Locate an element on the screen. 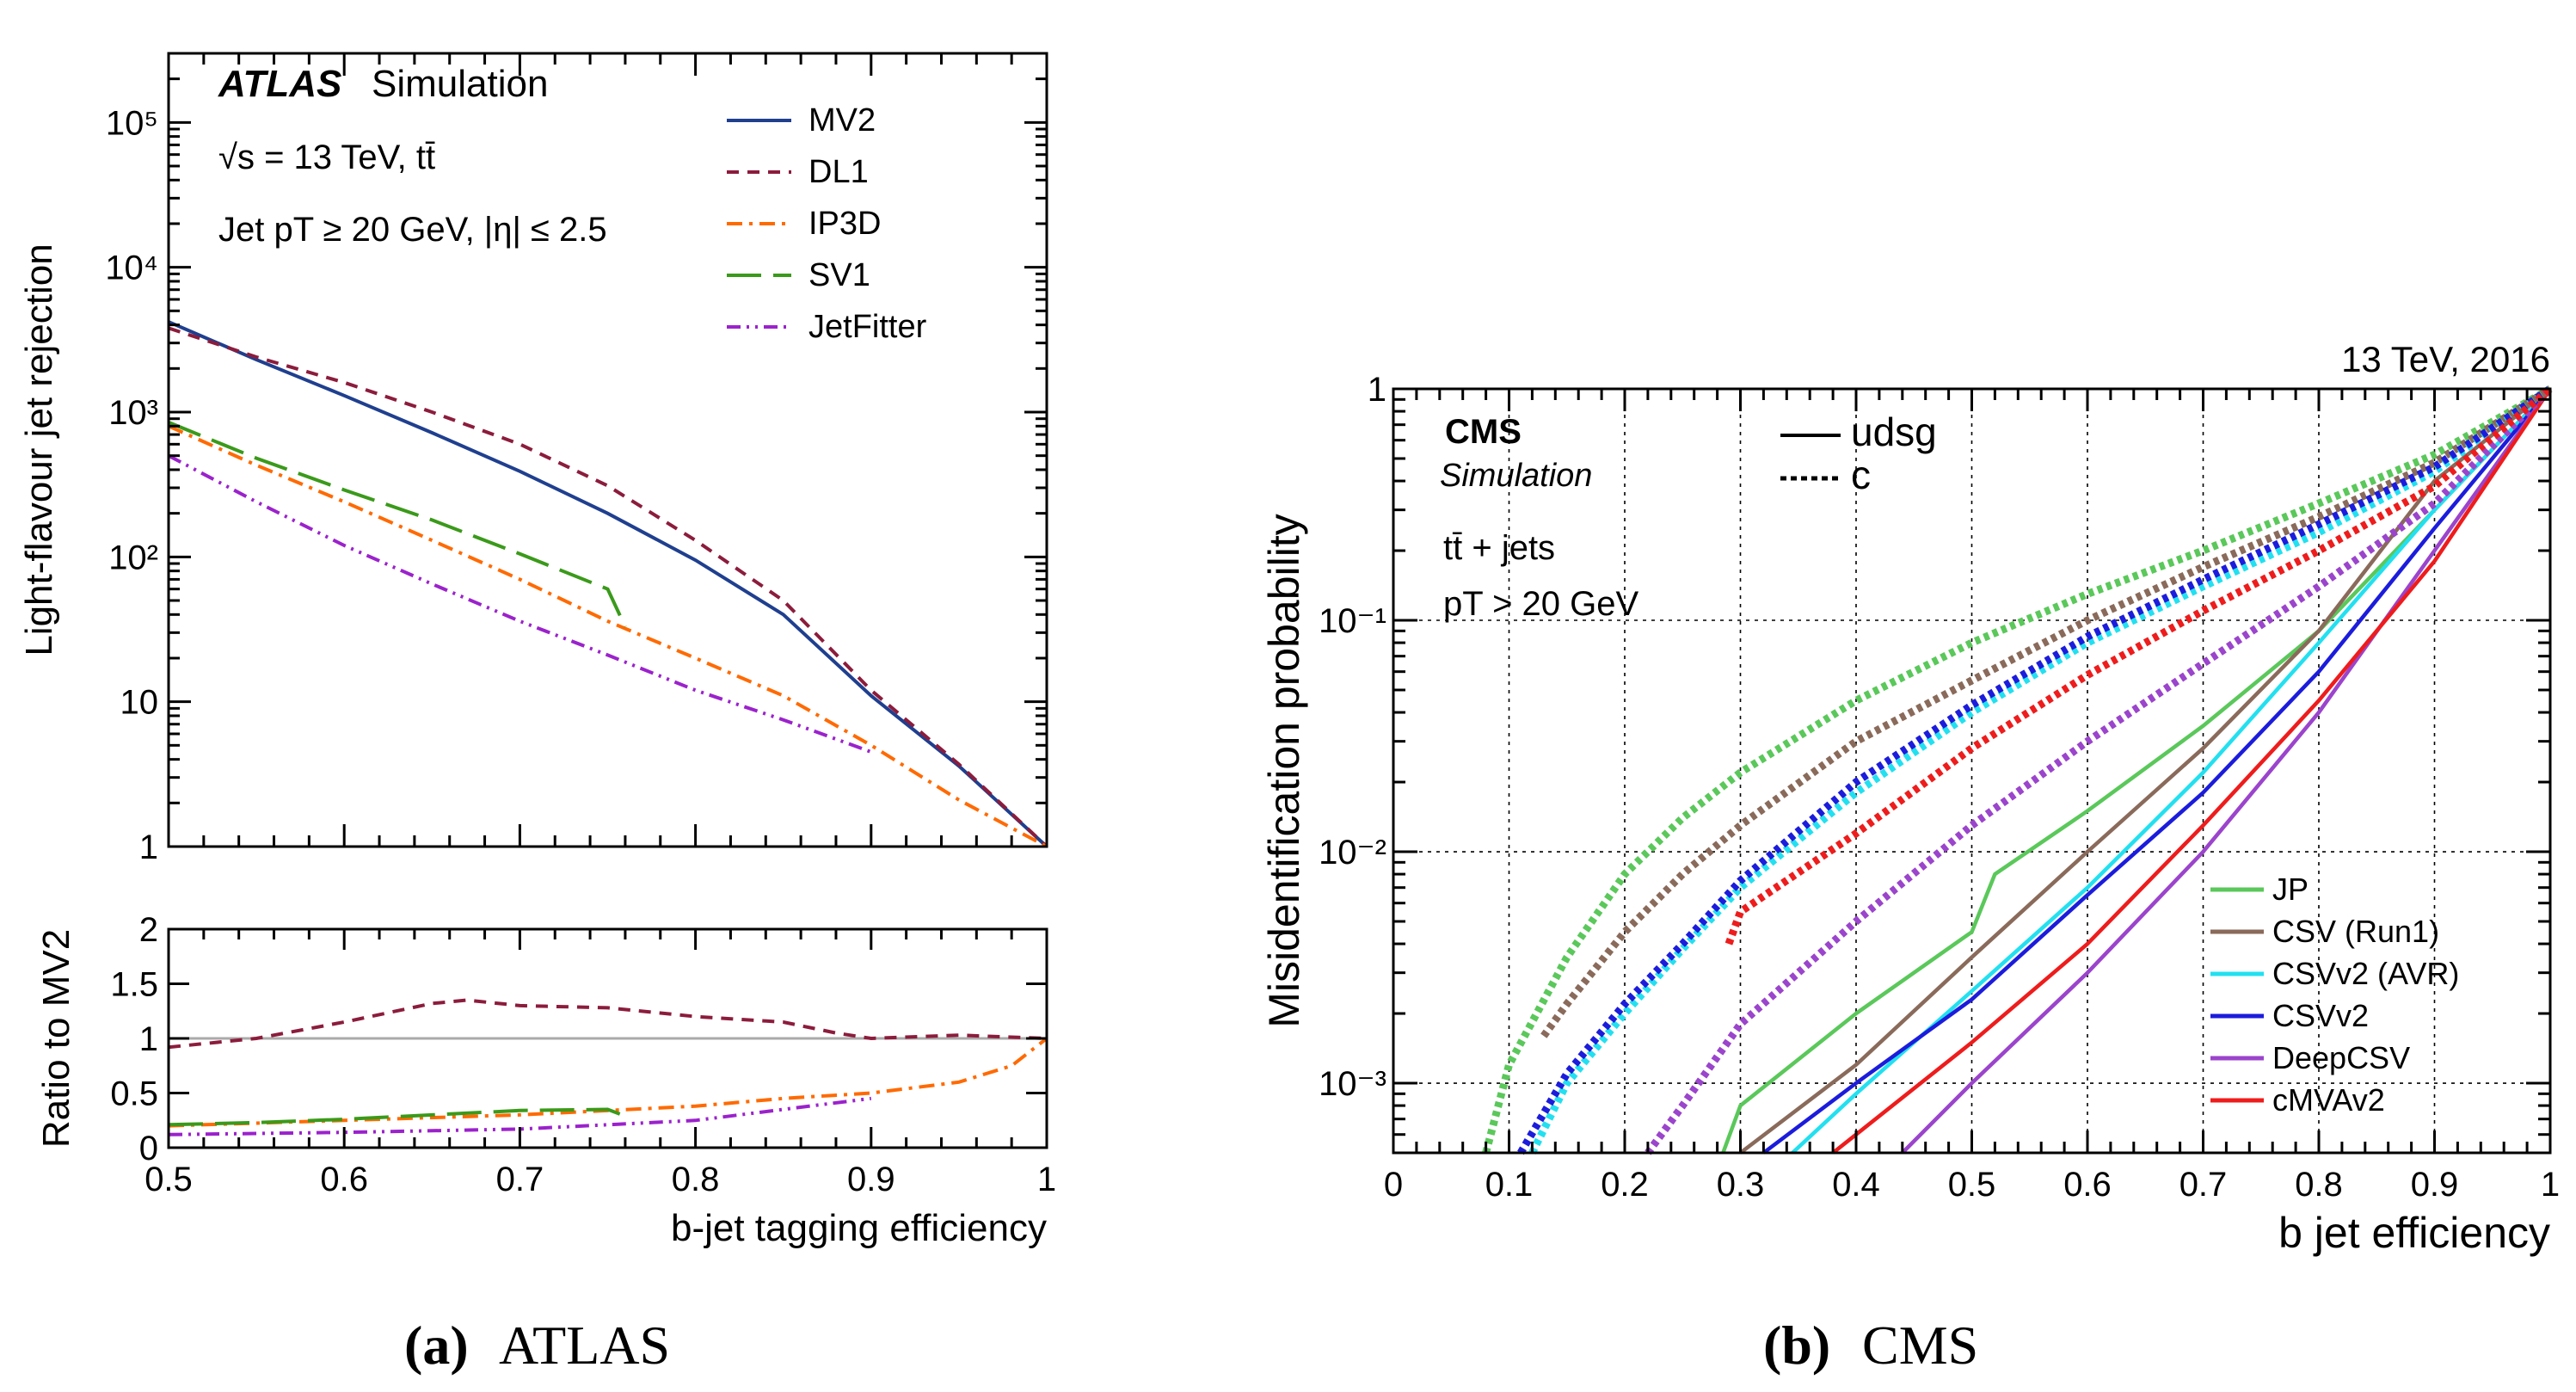 Image resolution: width=2576 pixels, height=1392 pixels. atlas-caption: (a) ATLAS is located at coordinates (537, 1345).